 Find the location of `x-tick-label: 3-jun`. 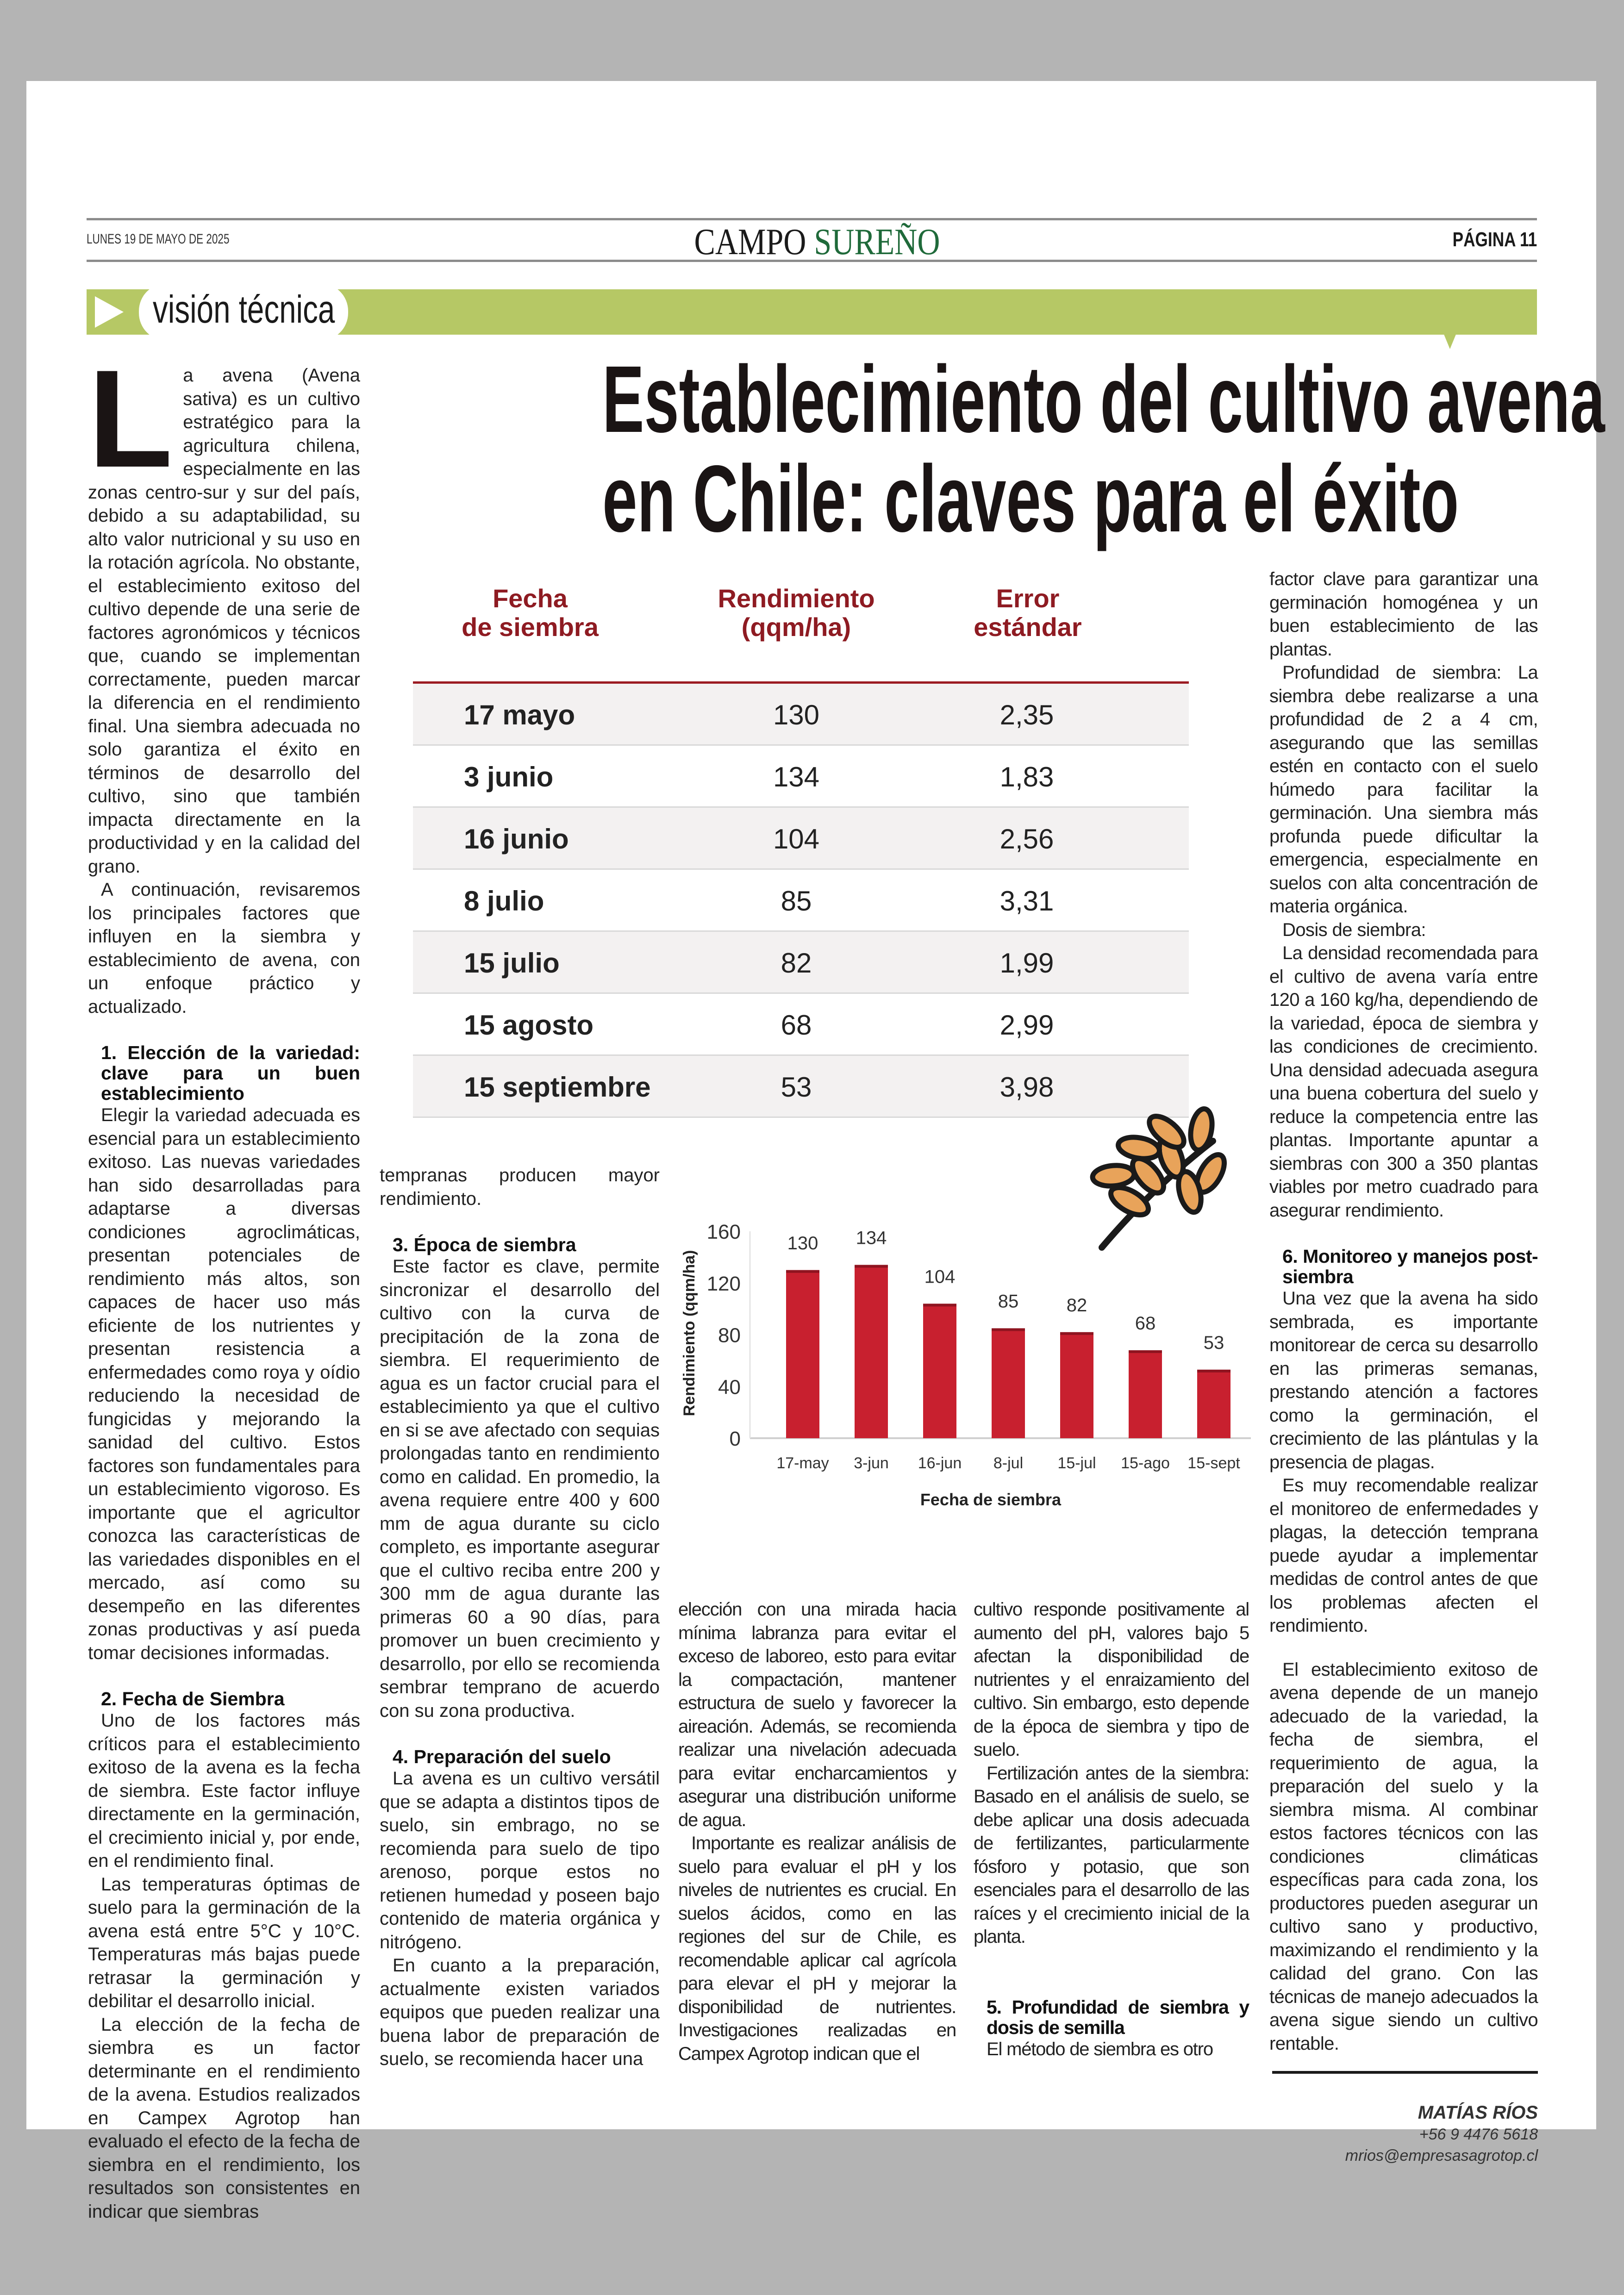

x-tick-label: 3-jun is located at coordinates (871, 1463).